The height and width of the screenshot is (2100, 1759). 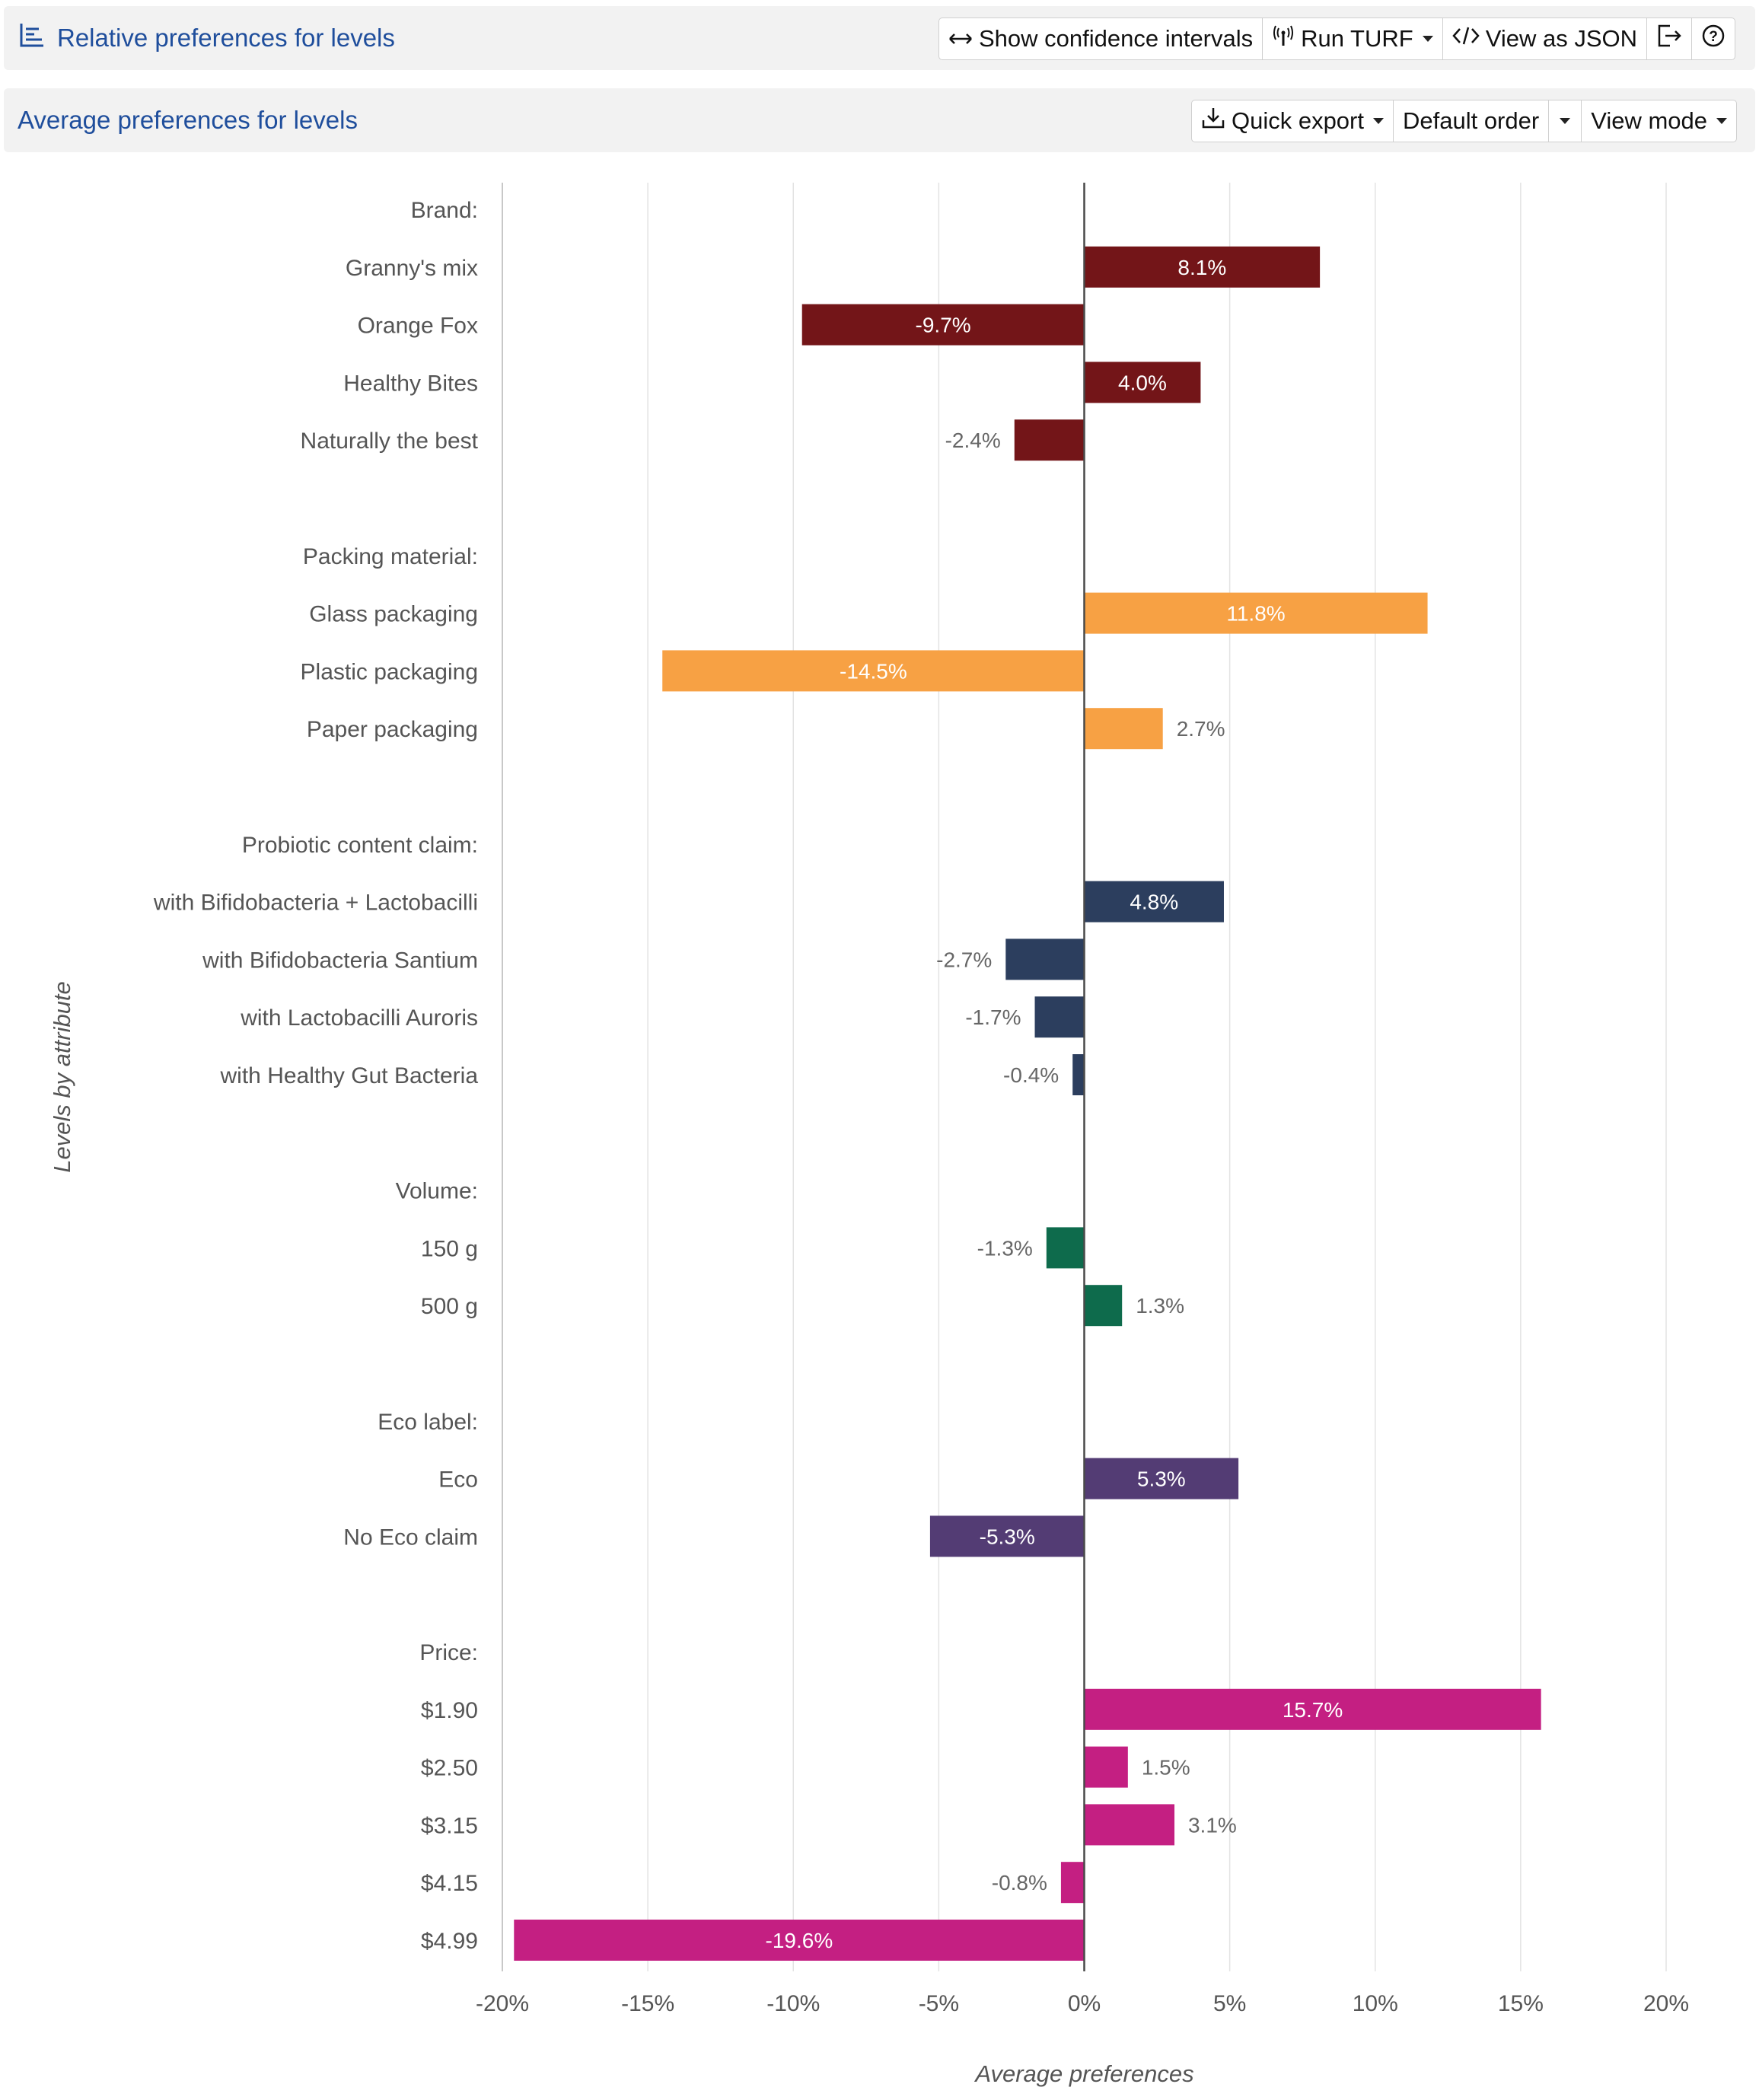 I want to click on level-label: No Eco claim, so click(x=410, y=1537).